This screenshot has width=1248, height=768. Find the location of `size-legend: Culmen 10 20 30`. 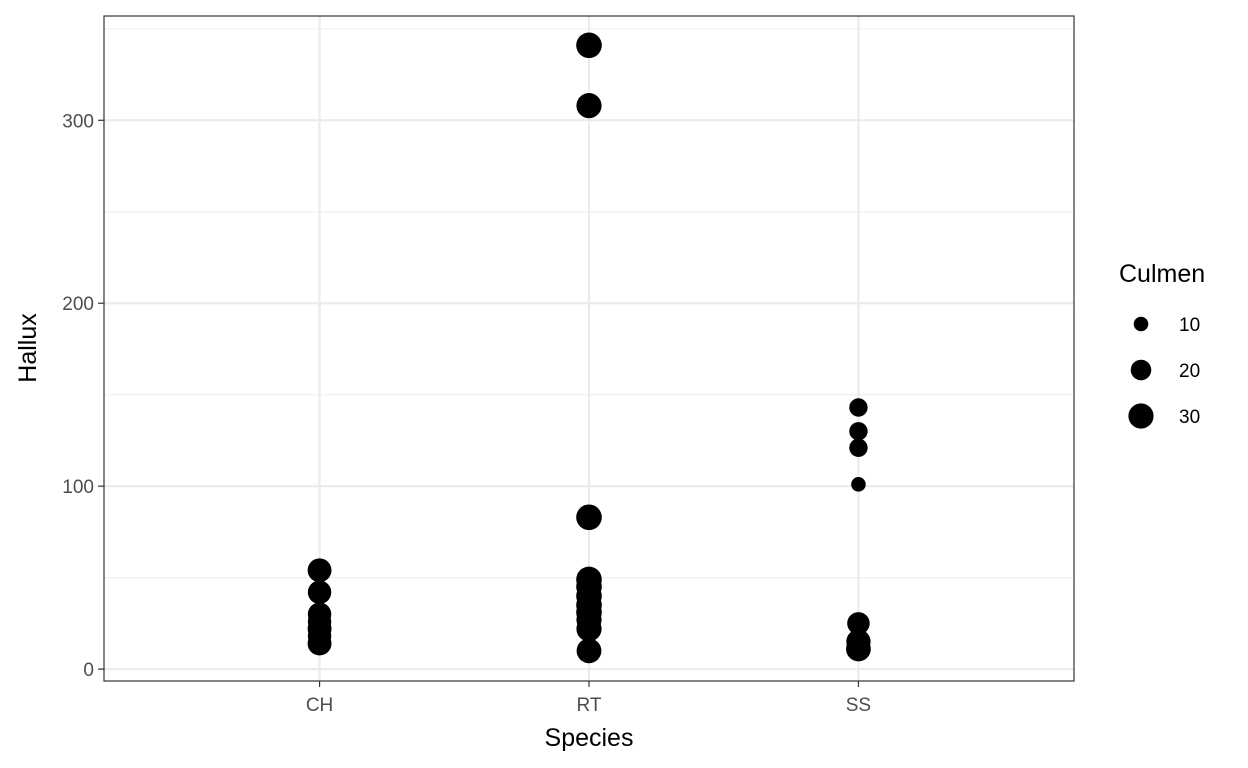

size-legend: Culmen 10 20 30 is located at coordinates (1162, 344).